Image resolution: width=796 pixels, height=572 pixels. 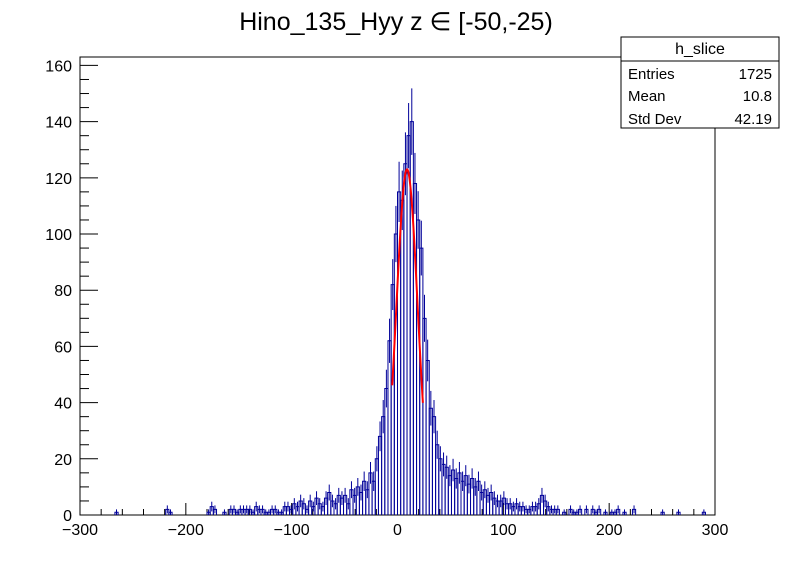 I want to click on y-tick-label: 40, so click(x=63, y=404).